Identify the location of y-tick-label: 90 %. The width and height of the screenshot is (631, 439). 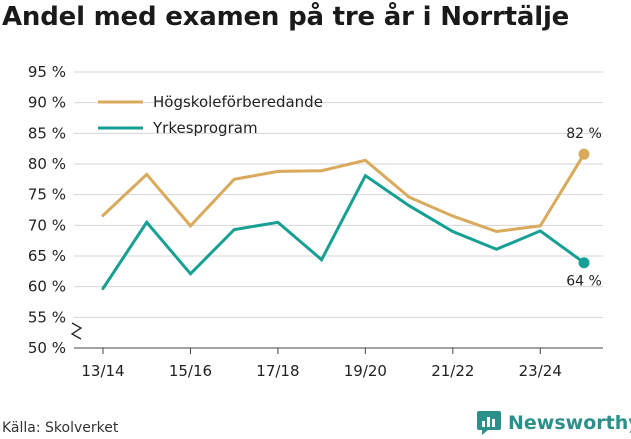
(47, 103).